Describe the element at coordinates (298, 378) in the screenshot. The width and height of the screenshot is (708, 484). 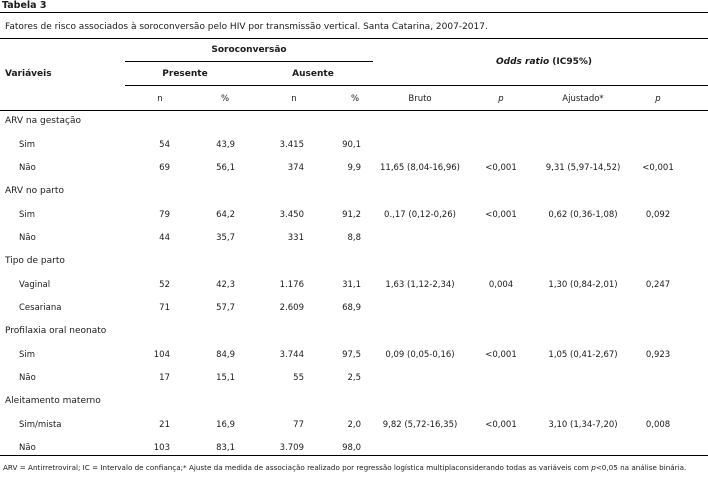
I see `table-cell: 55` at that location.